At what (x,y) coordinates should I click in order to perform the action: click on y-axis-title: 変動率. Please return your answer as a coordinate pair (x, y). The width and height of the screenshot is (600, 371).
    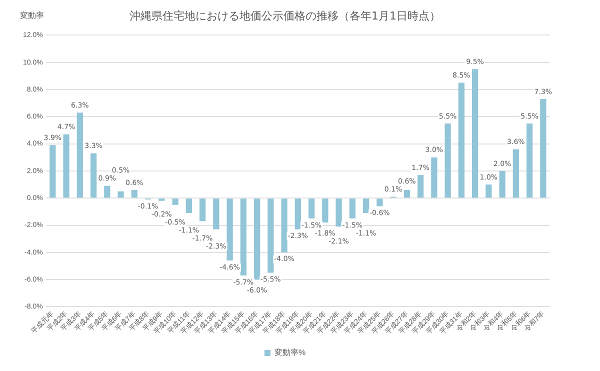
    Looking at the image, I should click on (32, 15).